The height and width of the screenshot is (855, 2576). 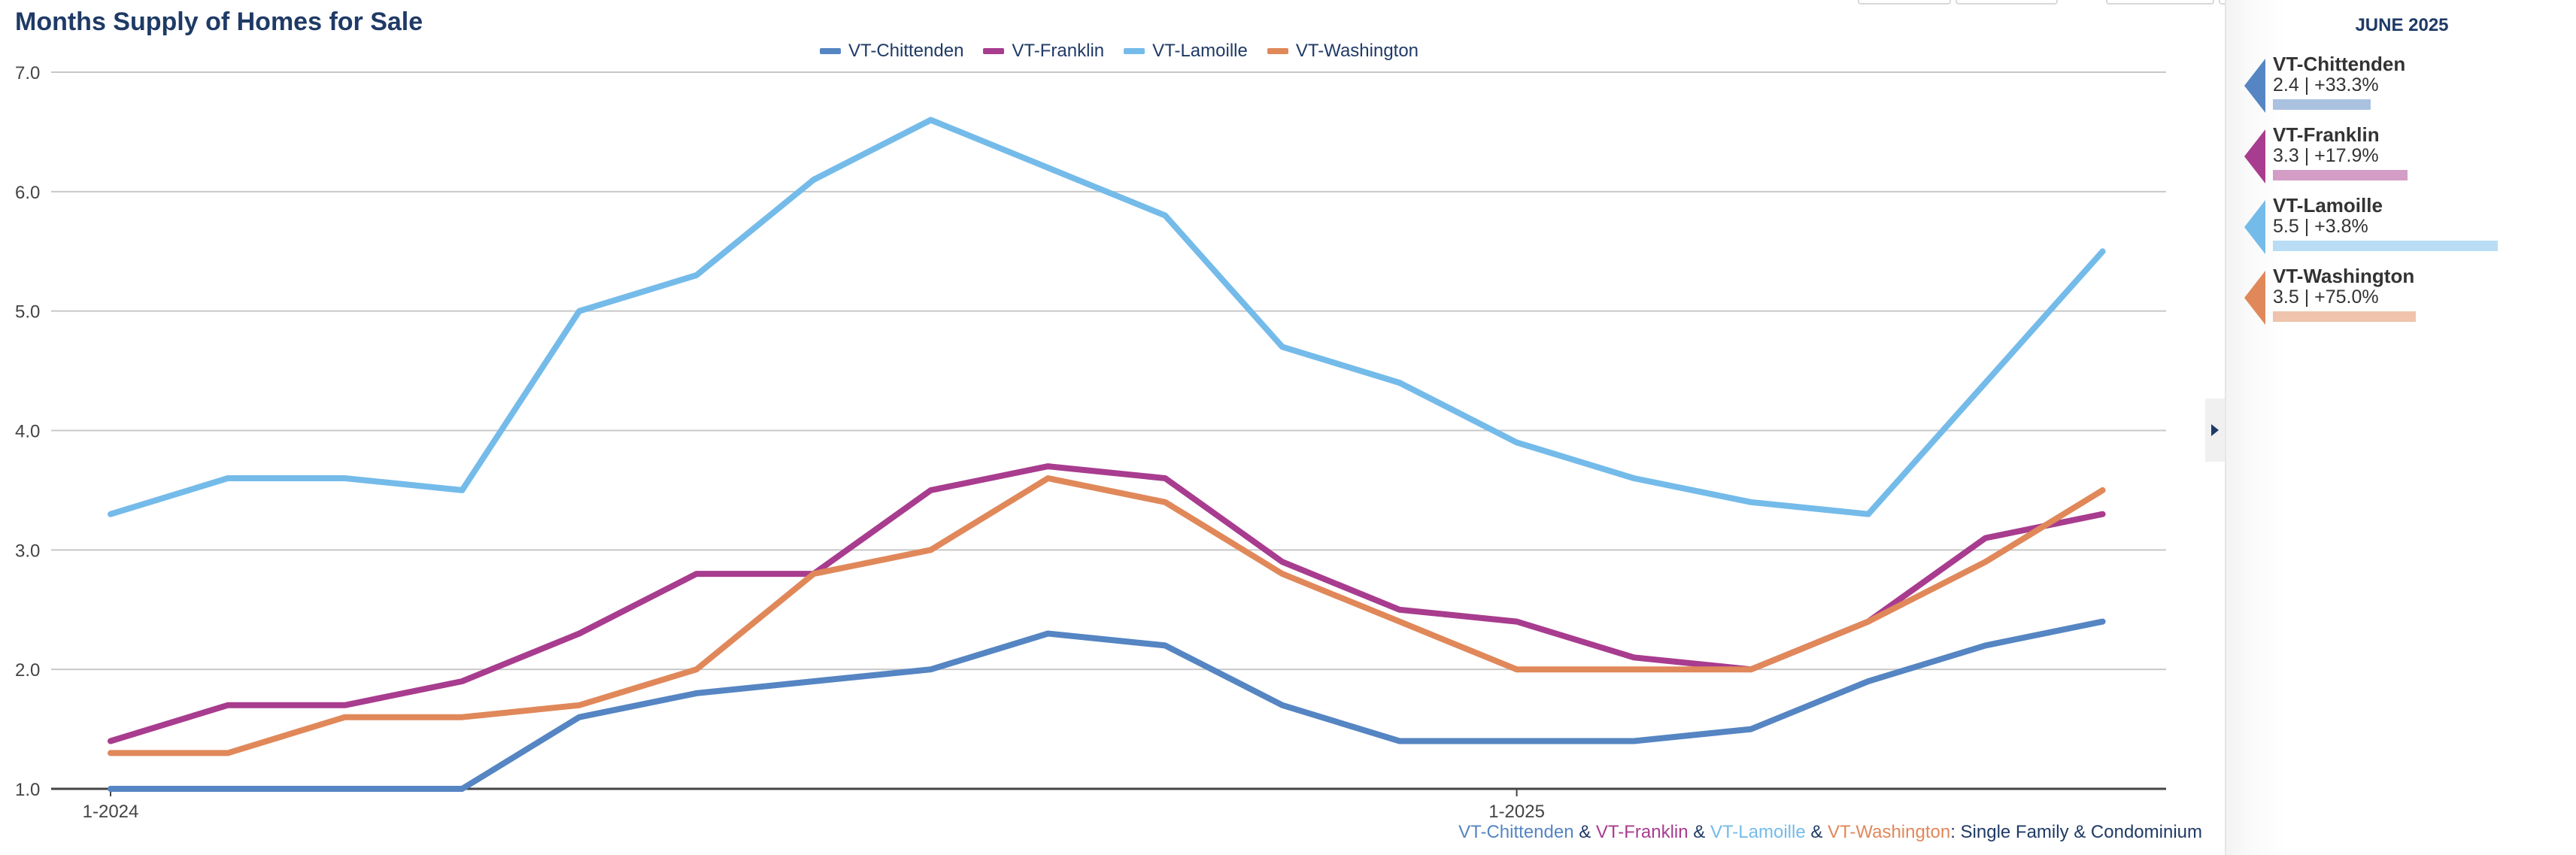 I want to click on legend-item-franklin: VT-Franklin, so click(x=1043, y=51).